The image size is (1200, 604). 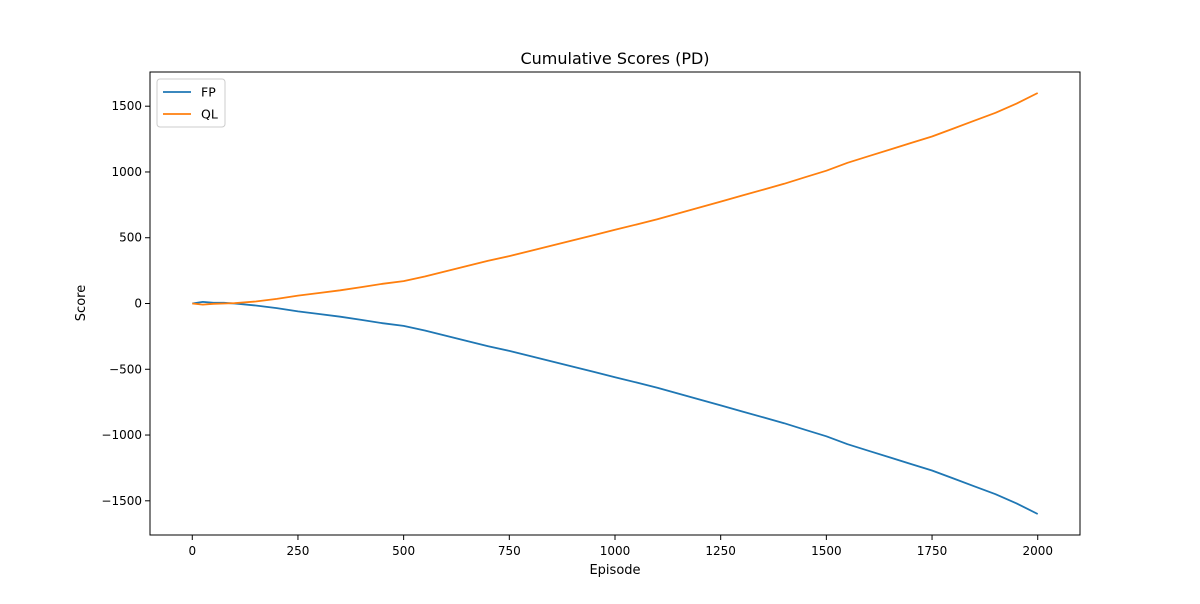 What do you see at coordinates (615, 551) in the screenshot?
I see `x-tick-label: 1000` at bounding box center [615, 551].